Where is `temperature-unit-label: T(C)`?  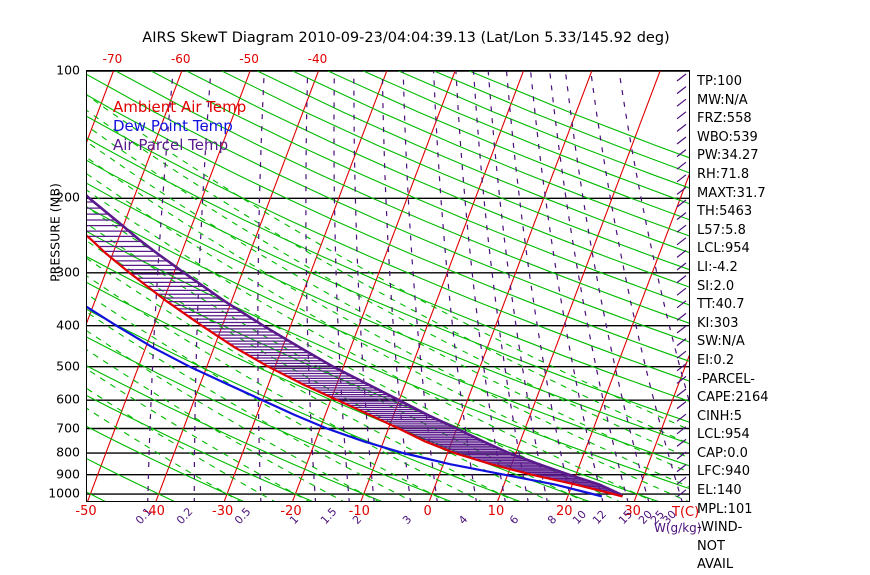 temperature-unit-label: T(C) is located at coordinates (686, 512).